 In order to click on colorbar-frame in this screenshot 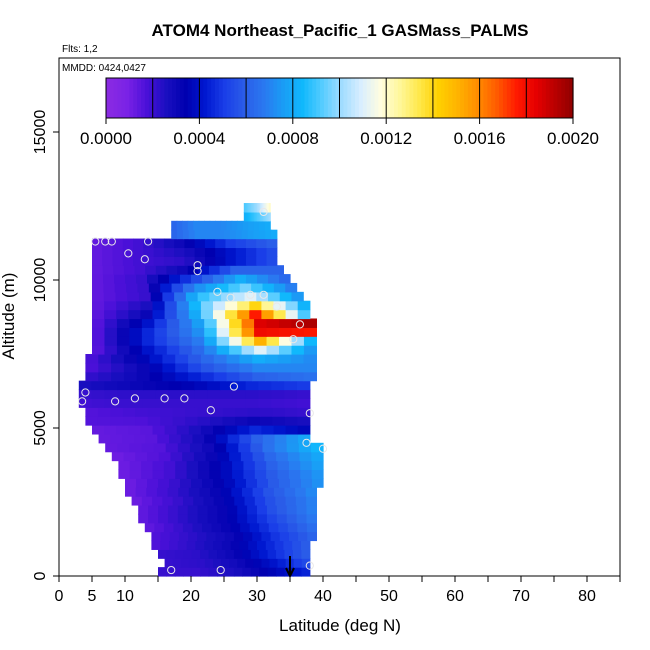, I will do `click(339, 98)`.